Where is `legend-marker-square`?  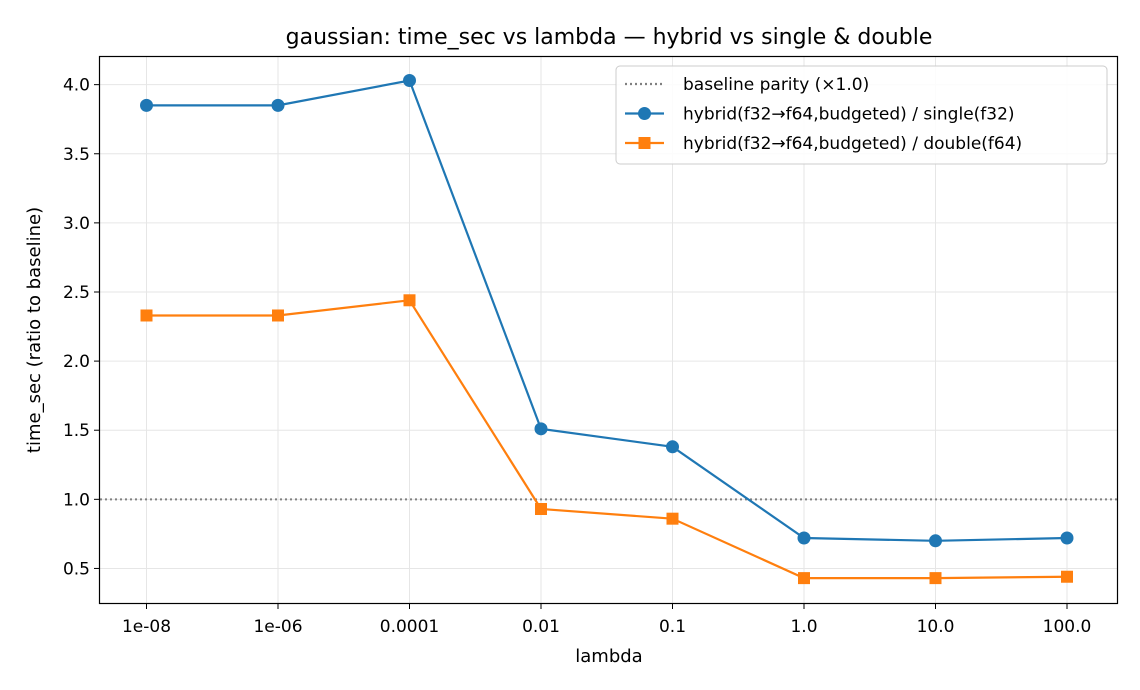
legend-marker-square is located at coordinates (644, 143).